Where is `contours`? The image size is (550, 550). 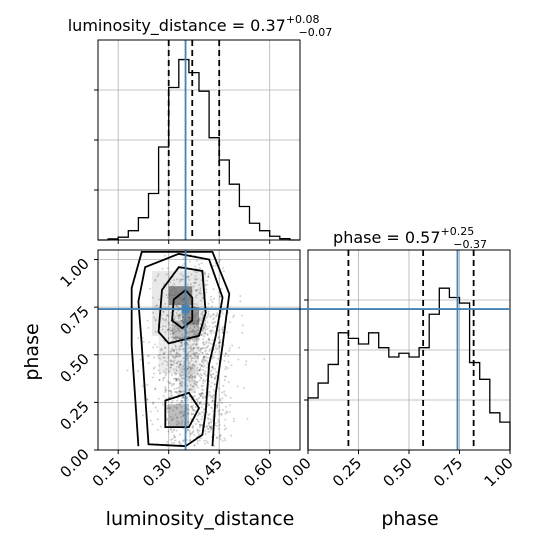 contours is located at coordinates (180, 349).